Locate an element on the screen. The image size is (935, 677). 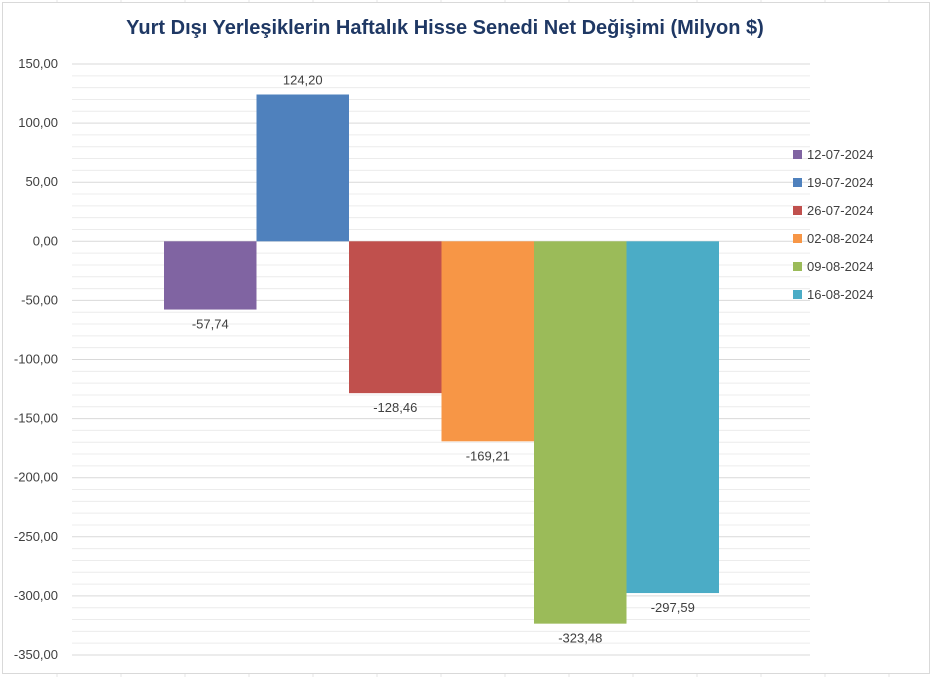
bar-09-08-2024 is located at coordinates (580, 432).